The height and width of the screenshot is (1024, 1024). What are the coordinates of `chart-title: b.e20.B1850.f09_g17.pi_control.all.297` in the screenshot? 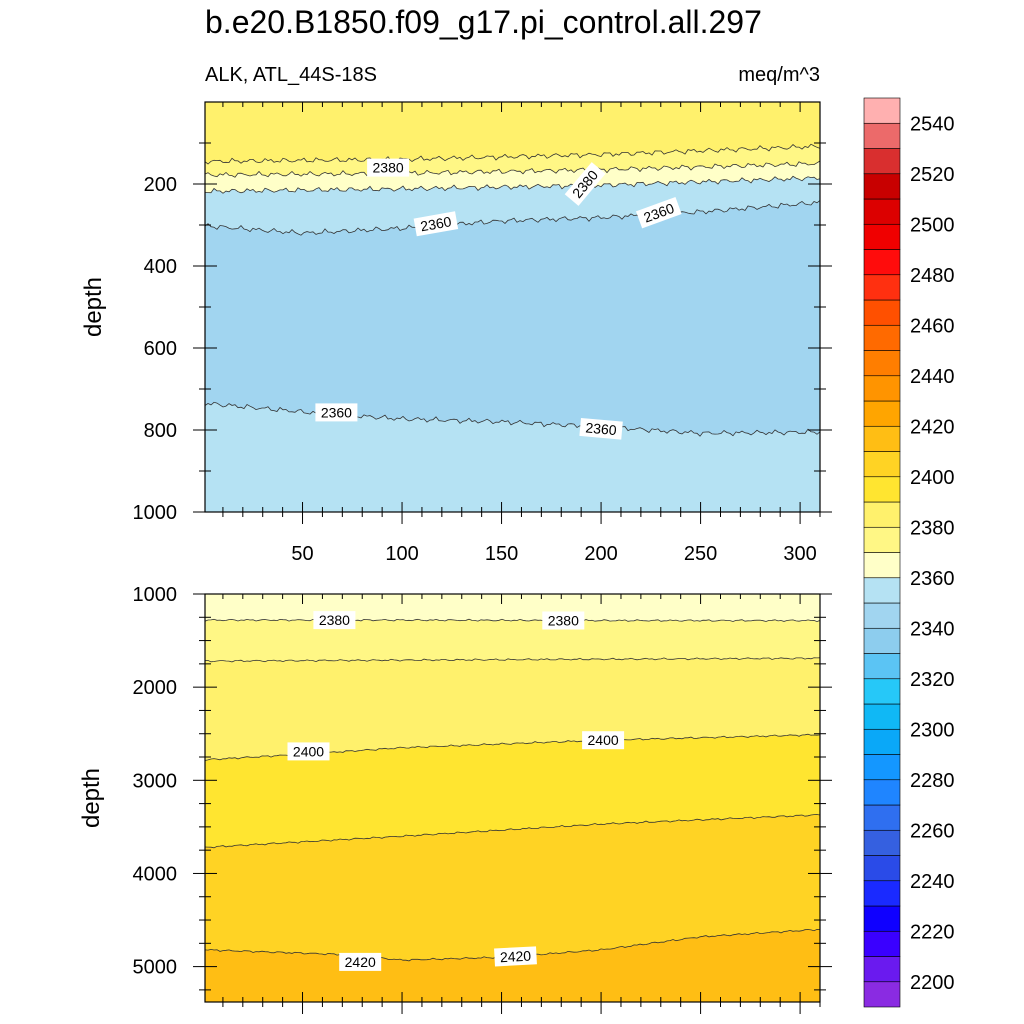 It's located at (483, 22).